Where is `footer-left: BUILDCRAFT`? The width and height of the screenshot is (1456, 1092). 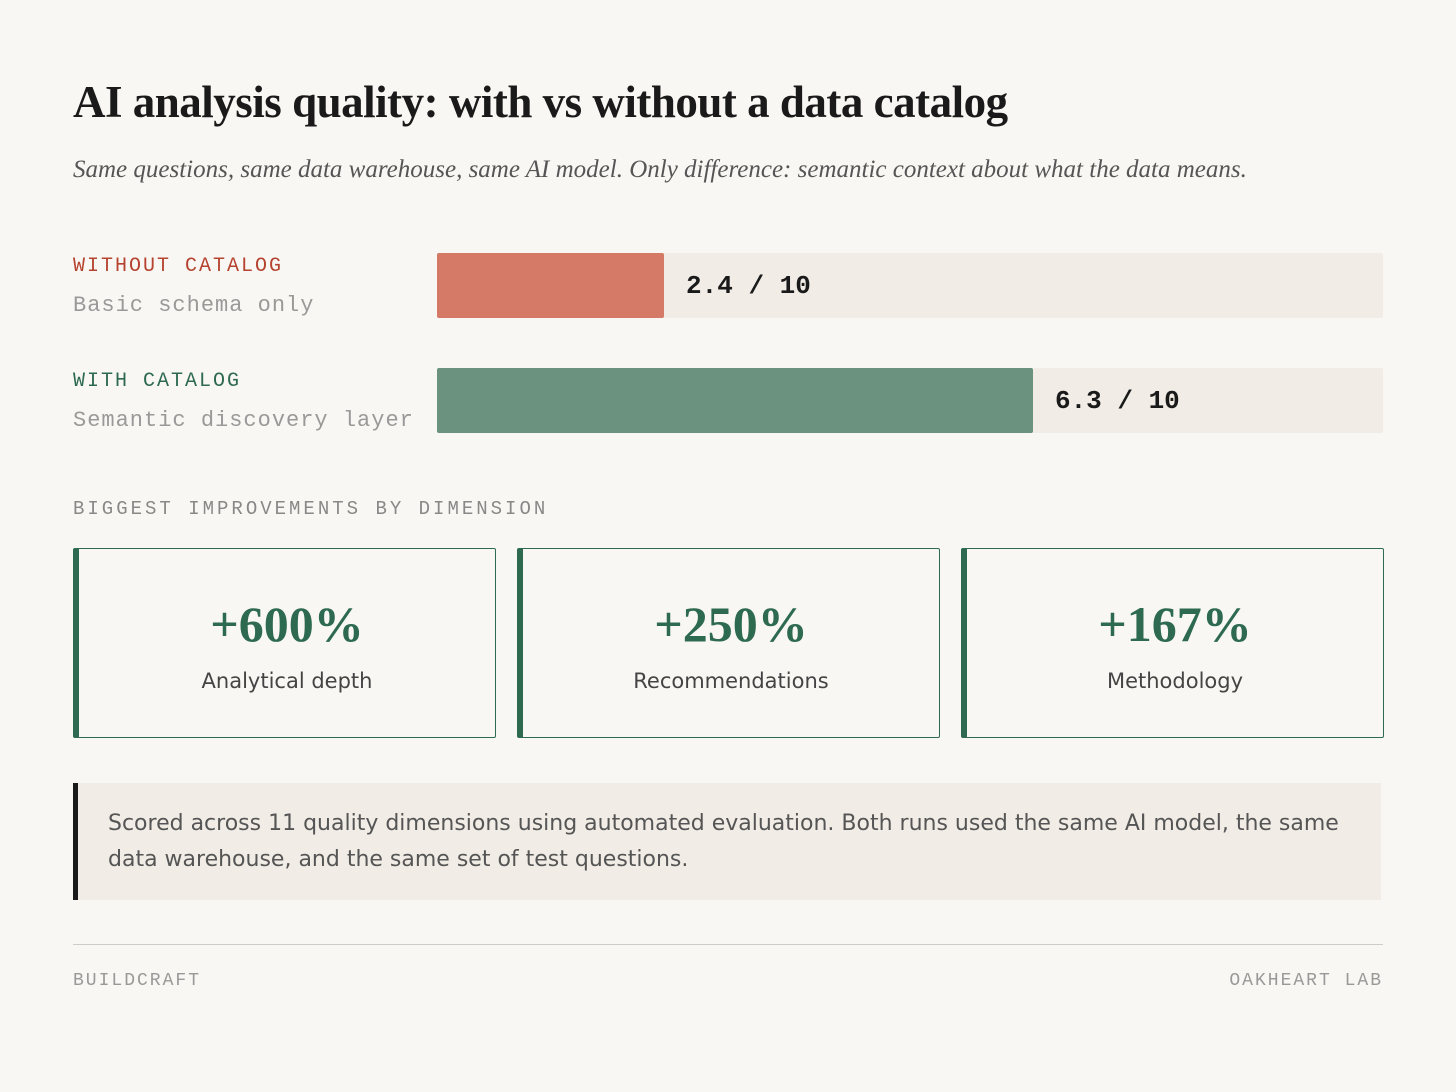
footer-left: BUILDCRAFT is located at coordinates (137, 981).